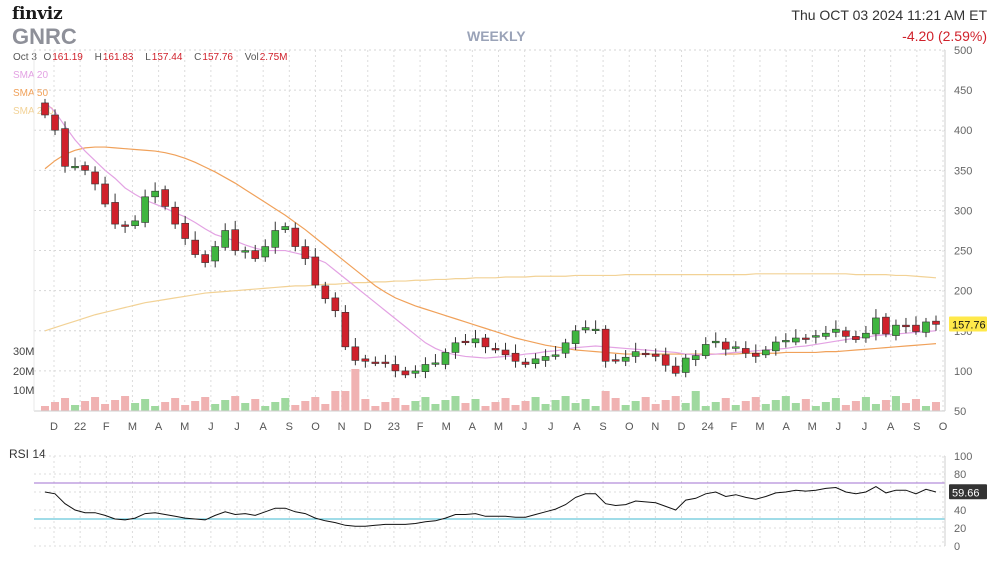  What do you see at coordinates (342, 427) in the screenshot?
I see `x-tick-label: N` at bounding box center [342, 427].